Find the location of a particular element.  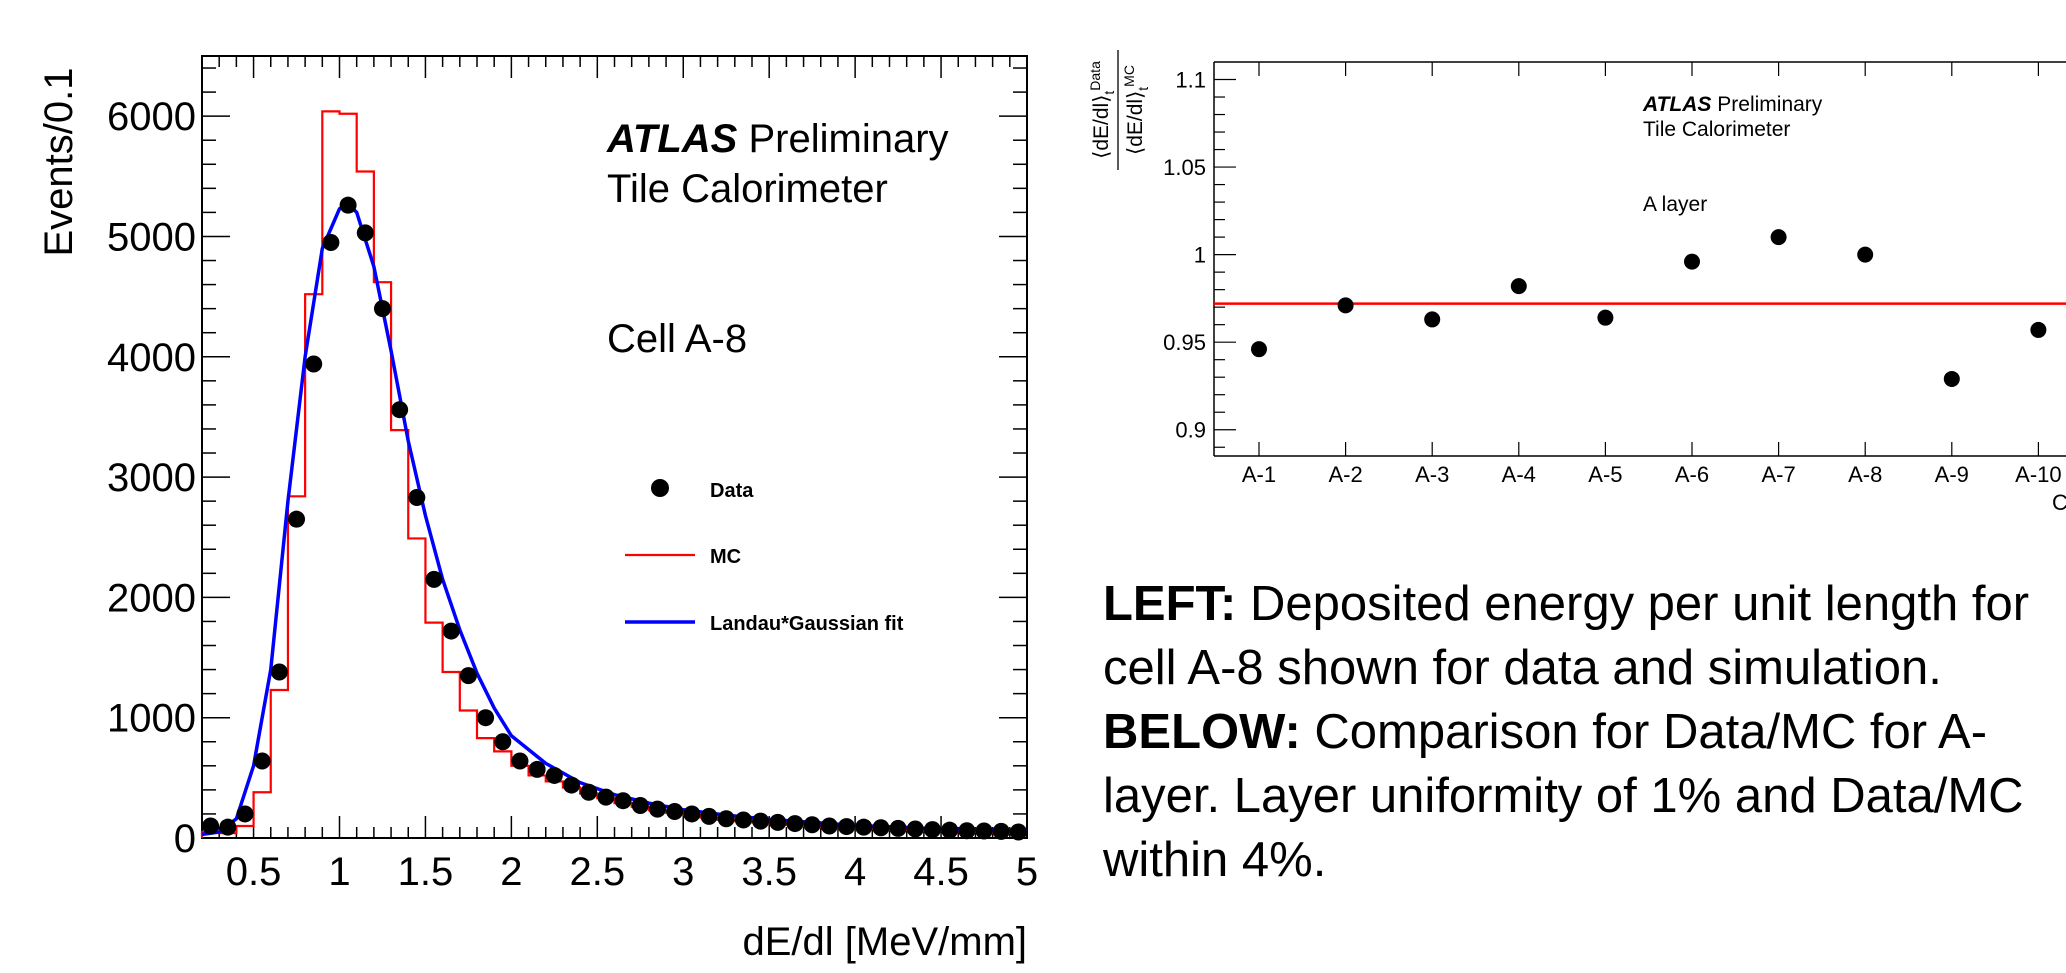

x-tick-label: 1 is located at coordinates (339, 872).